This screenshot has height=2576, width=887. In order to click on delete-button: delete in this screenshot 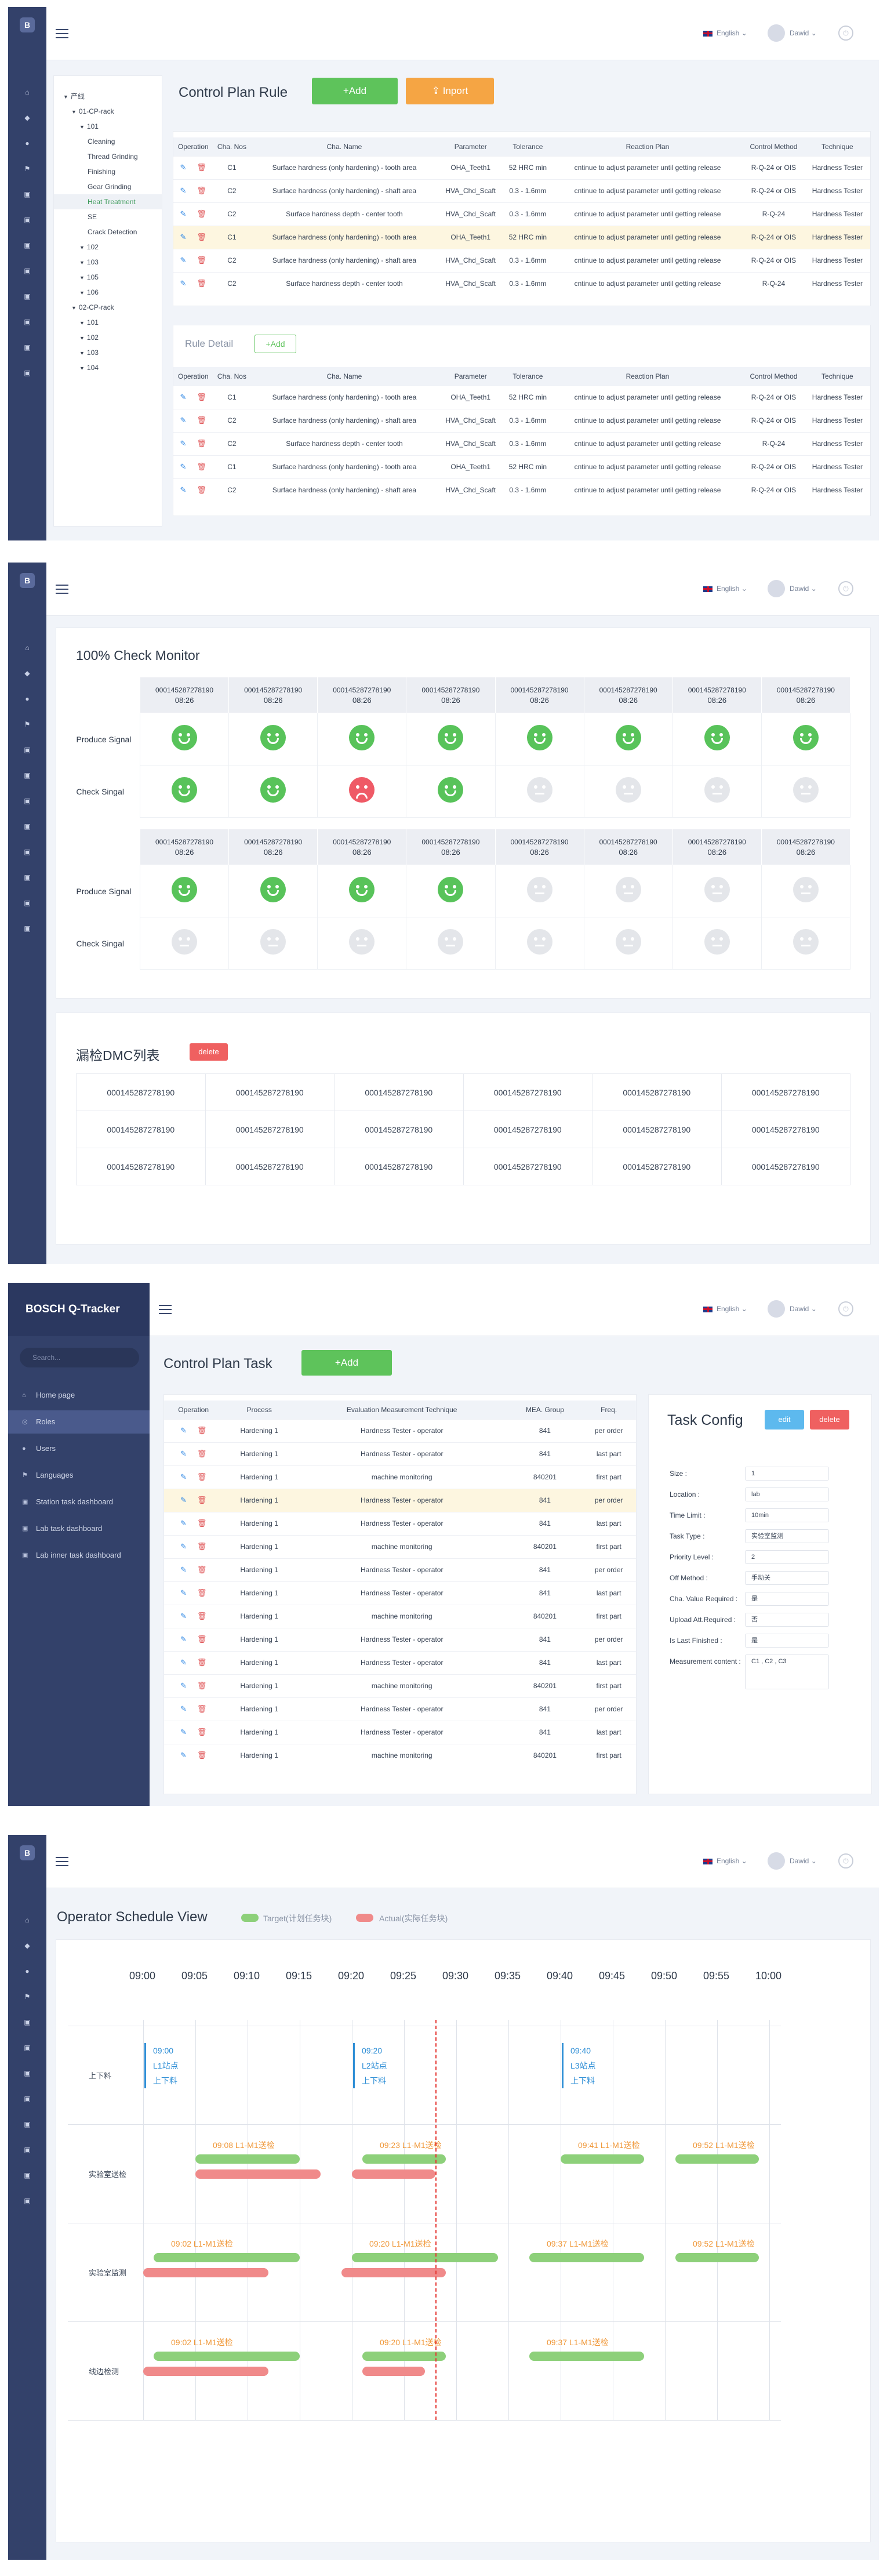, I will do `click(829, 1420)`.